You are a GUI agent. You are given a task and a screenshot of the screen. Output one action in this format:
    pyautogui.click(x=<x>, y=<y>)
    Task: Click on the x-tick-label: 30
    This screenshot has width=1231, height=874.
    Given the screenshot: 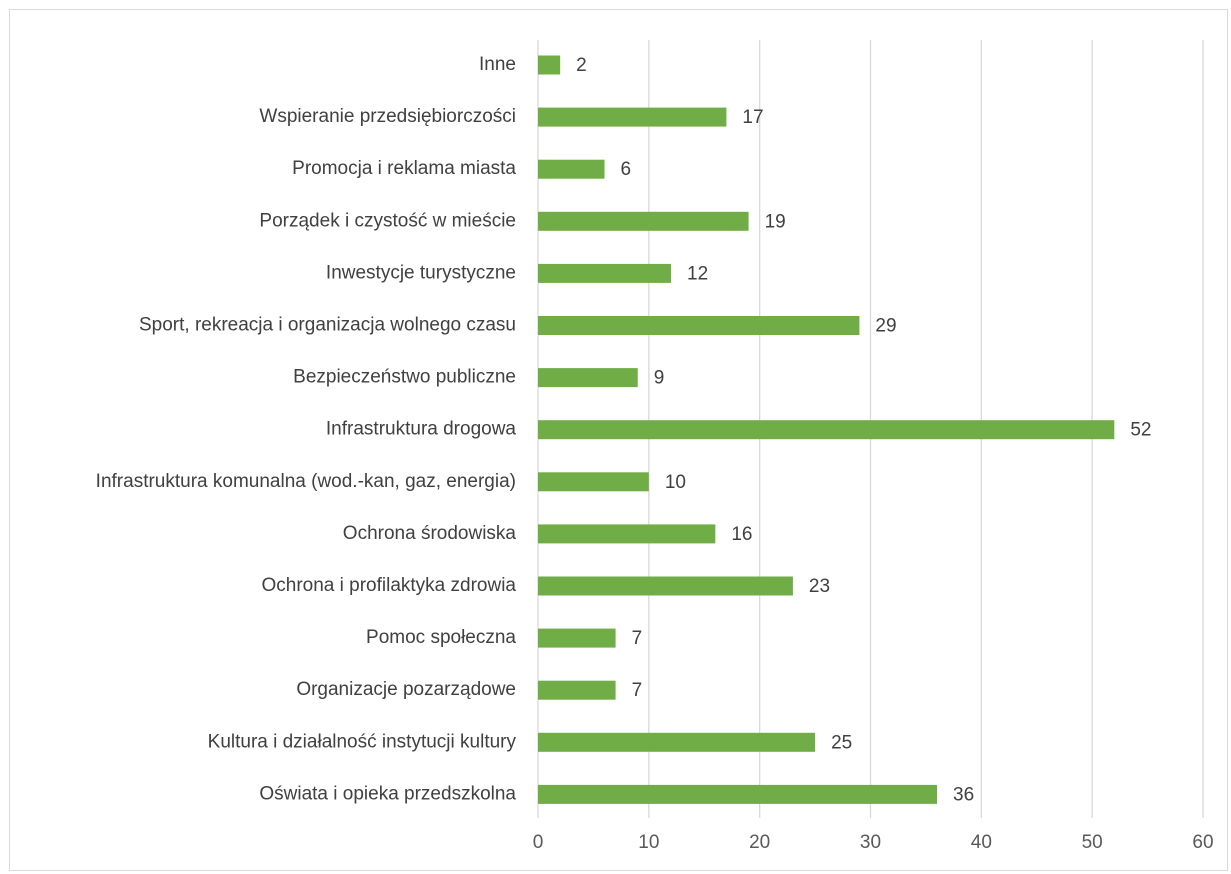 What is the action you would take?
    pyautogui.click(x=870, y=842)
    